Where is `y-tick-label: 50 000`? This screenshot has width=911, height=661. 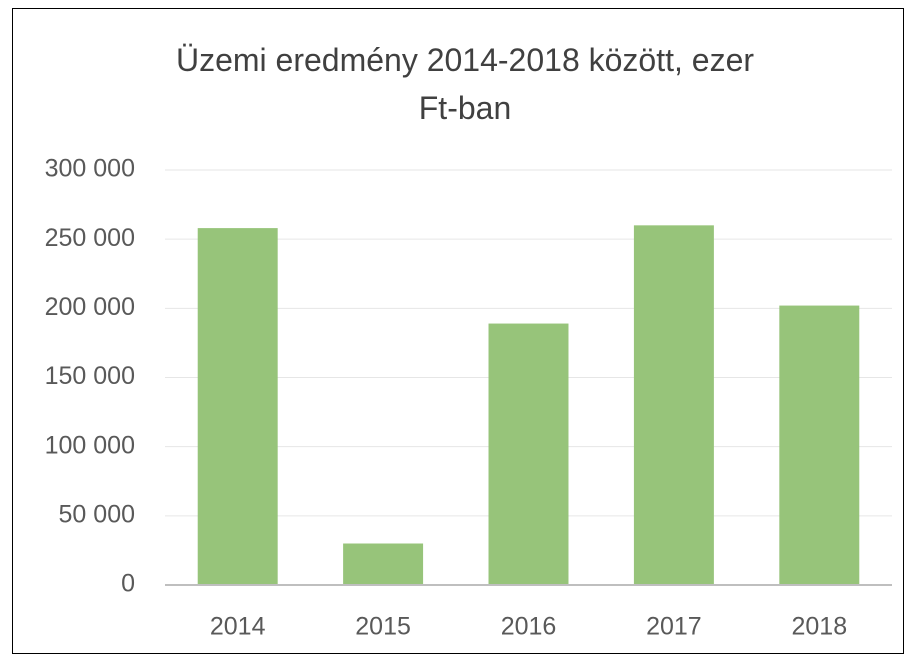 y-tick-label: 50 000 is located at coordinates (97, 514).